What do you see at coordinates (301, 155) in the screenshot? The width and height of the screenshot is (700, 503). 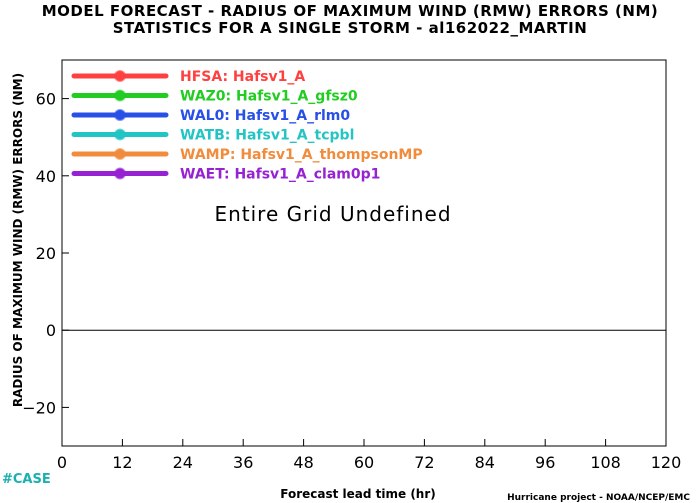 I see `legend-label: WAMP: Hafsv1_A_thompsonMP` at bounding box center [301, 155].